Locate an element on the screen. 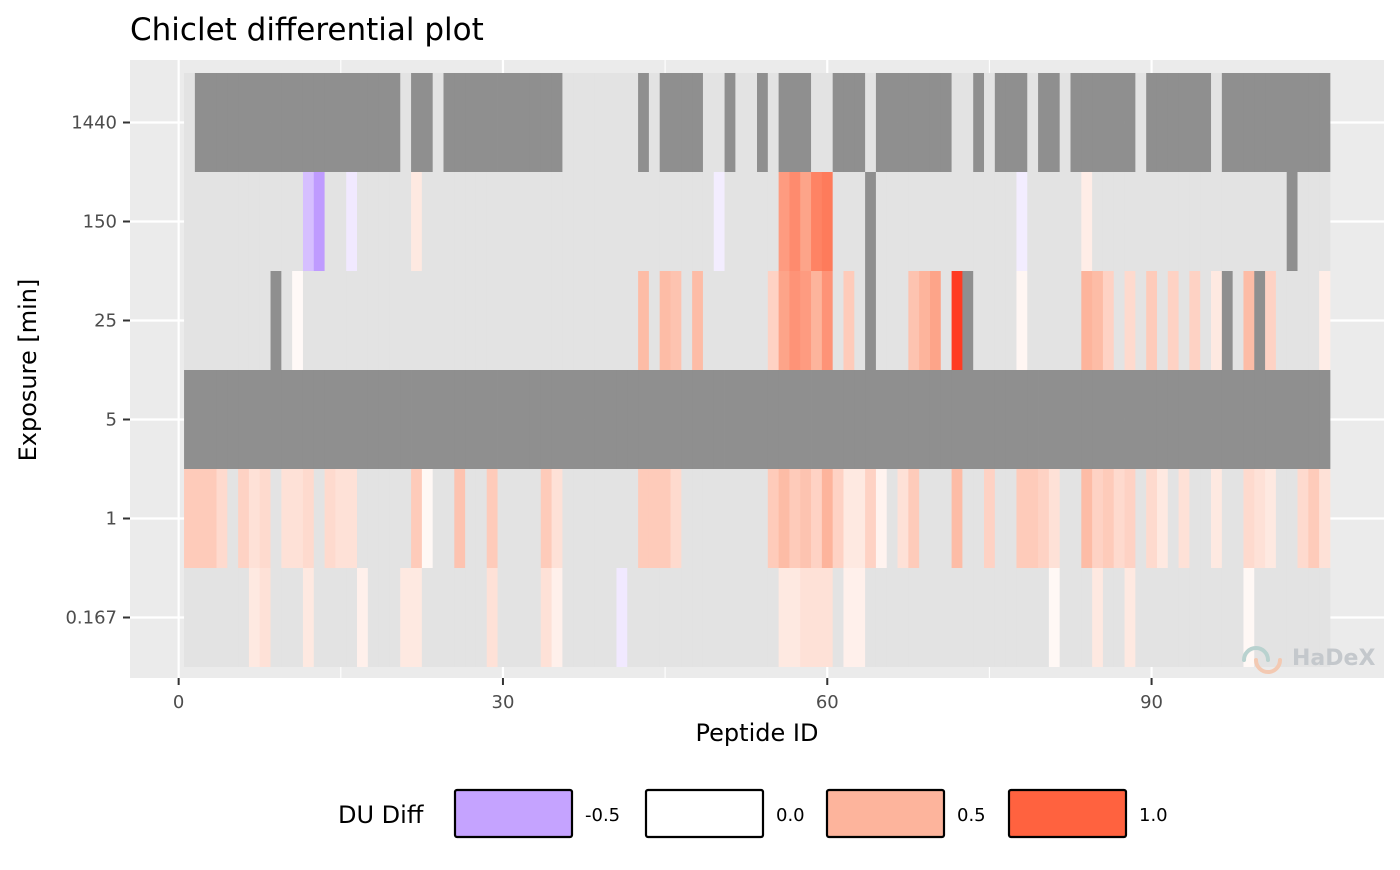 The width and height of the screenshot is (1400, 870). legend-title: DU Diff is located at coordinates (381, 815).